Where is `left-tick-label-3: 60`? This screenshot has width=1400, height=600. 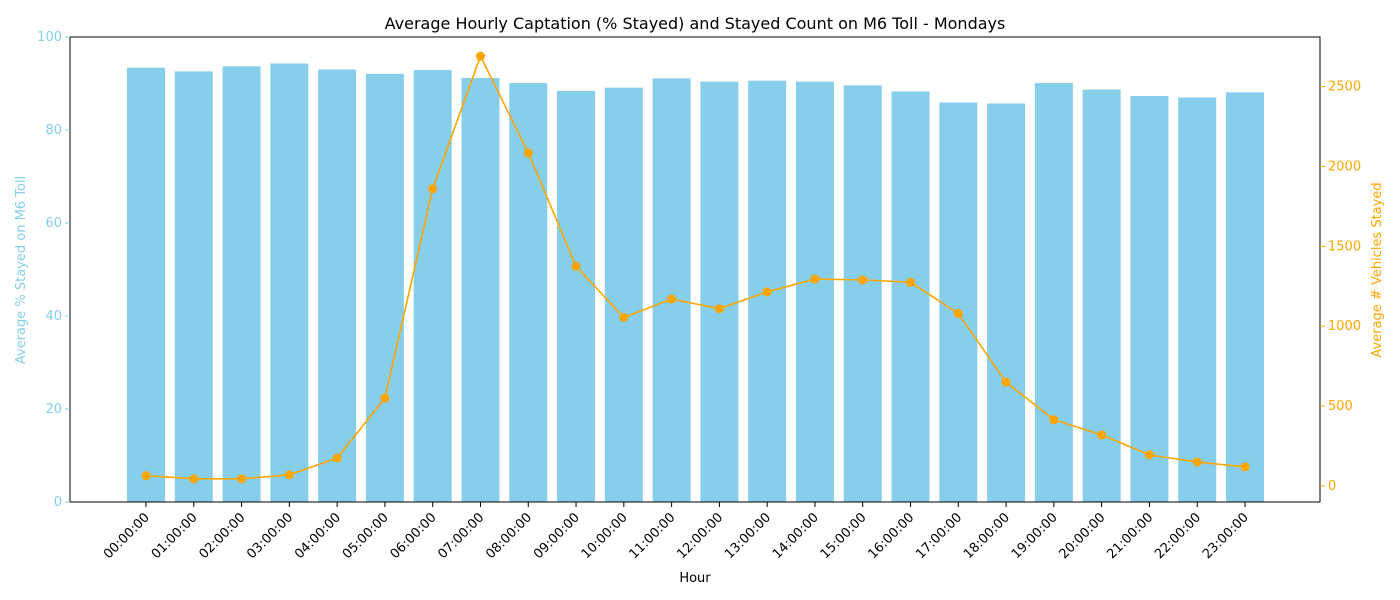 left-tick-label-3: 60 is located at coordinates (53, 223).